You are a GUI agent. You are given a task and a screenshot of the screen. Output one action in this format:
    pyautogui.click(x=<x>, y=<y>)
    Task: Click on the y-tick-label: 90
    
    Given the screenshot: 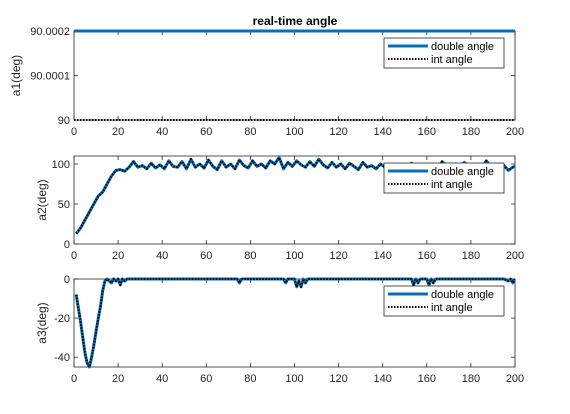 What is the action you would take?
    pyautogui.click(x=64, y=121)
    